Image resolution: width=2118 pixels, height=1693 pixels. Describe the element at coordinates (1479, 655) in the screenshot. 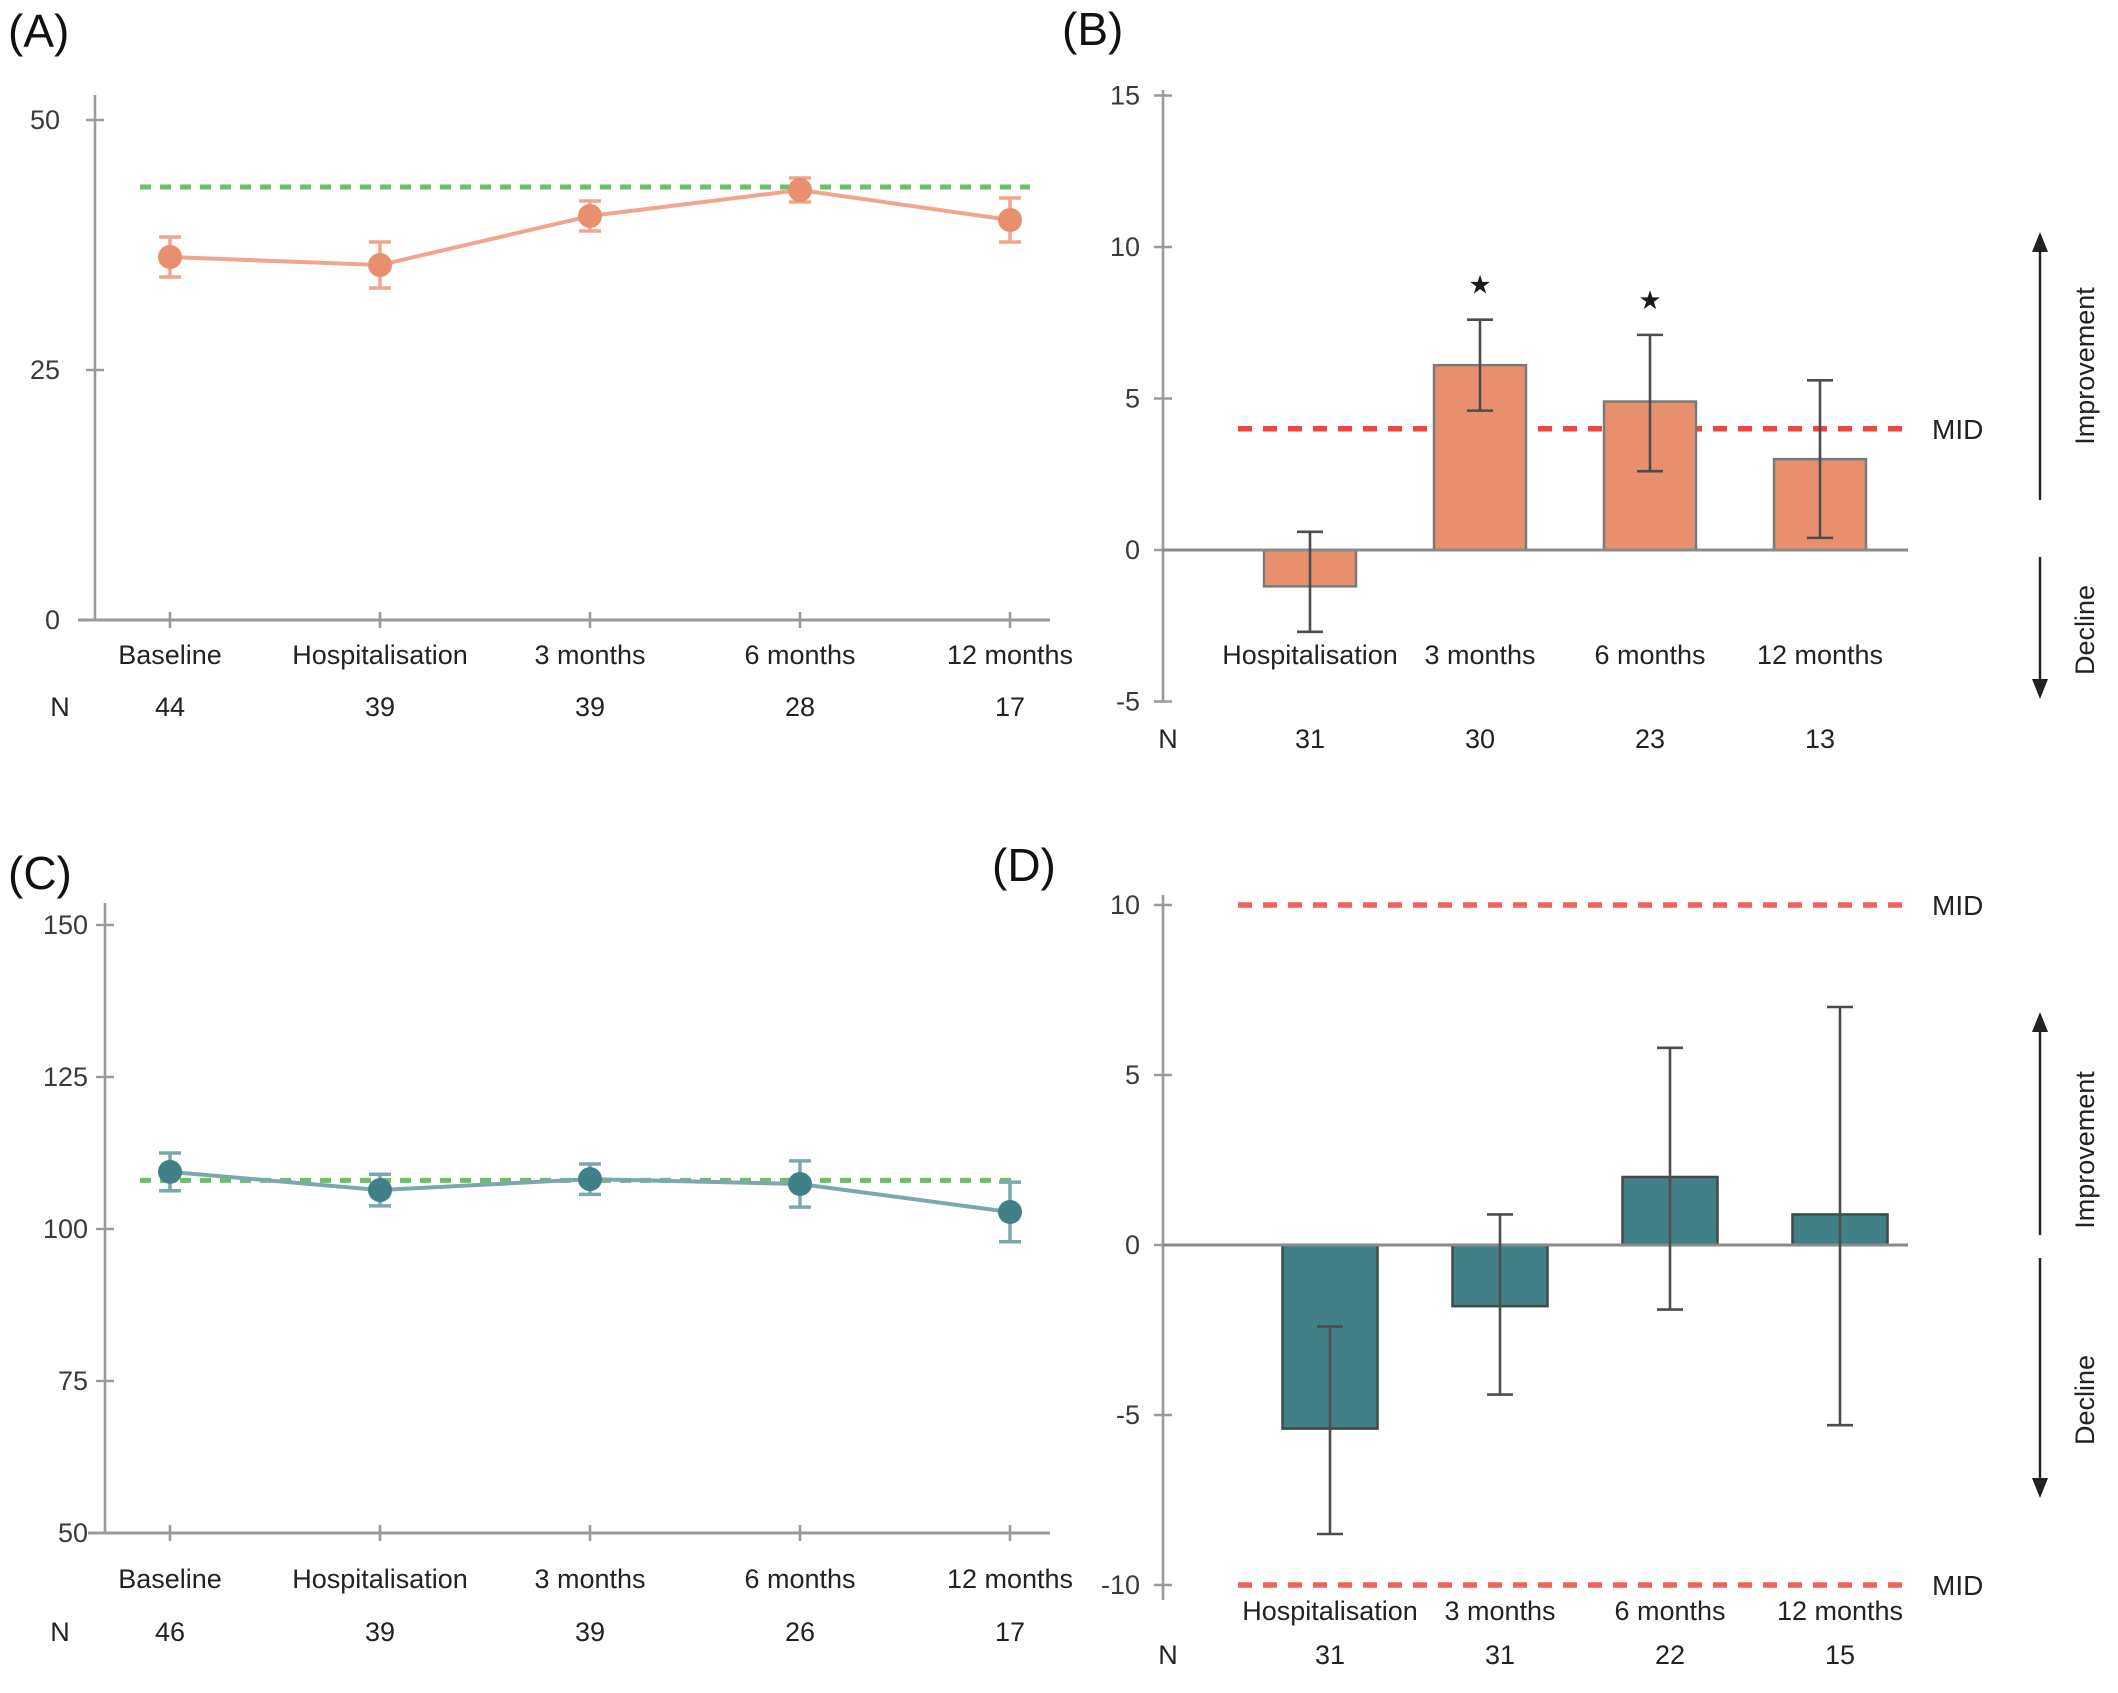

I see `x-category-label-panel-b: 3 months` at that location.